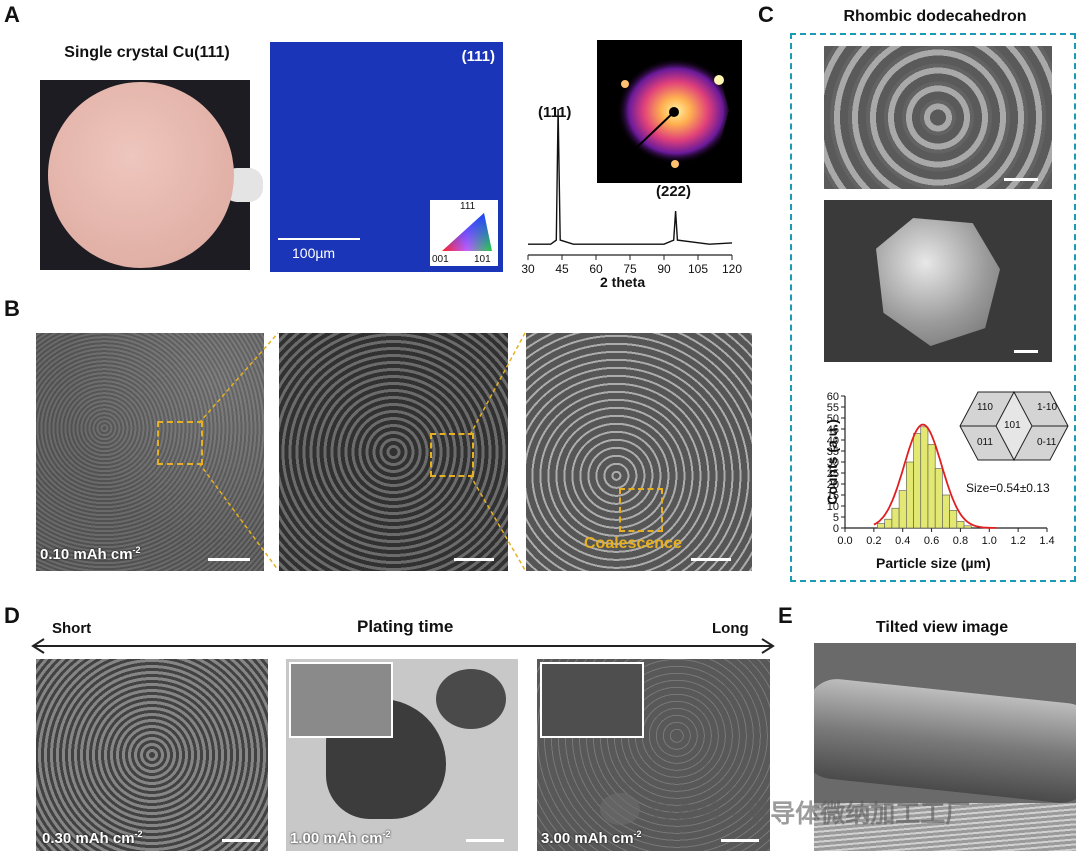  What do you see at coordinates (833, 408) in the screenshot?
I see `hist-y-tick-label: 55` at bounding box center [833, 408].